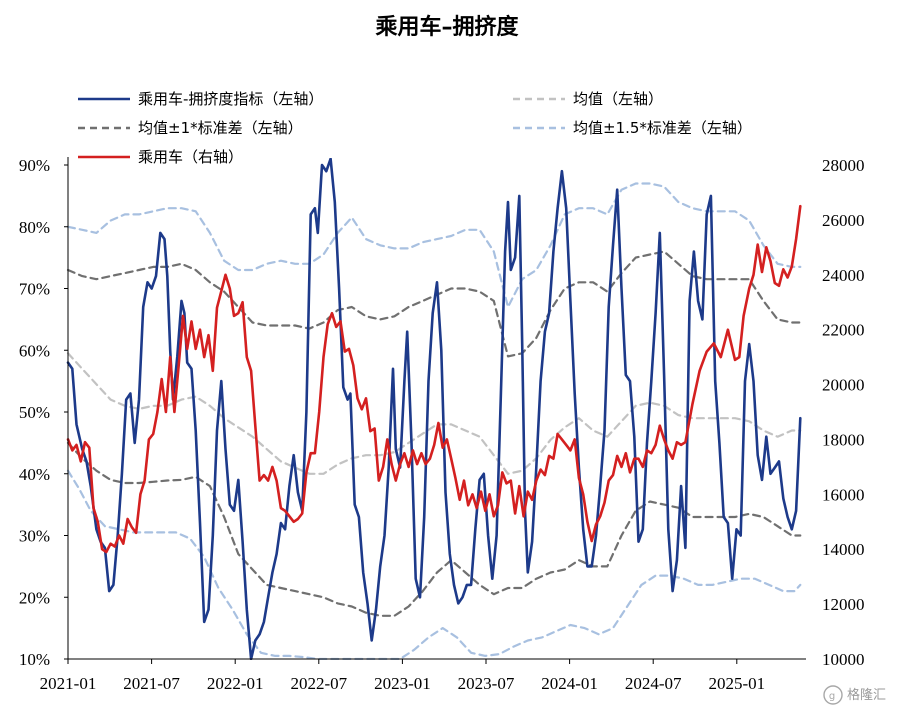 This screenshot has width=902, height=713. Describe the element at coordinates (220, 128) in the screenshot. I see `legend-label: 均值±1*标准差（左轴）` at that location.